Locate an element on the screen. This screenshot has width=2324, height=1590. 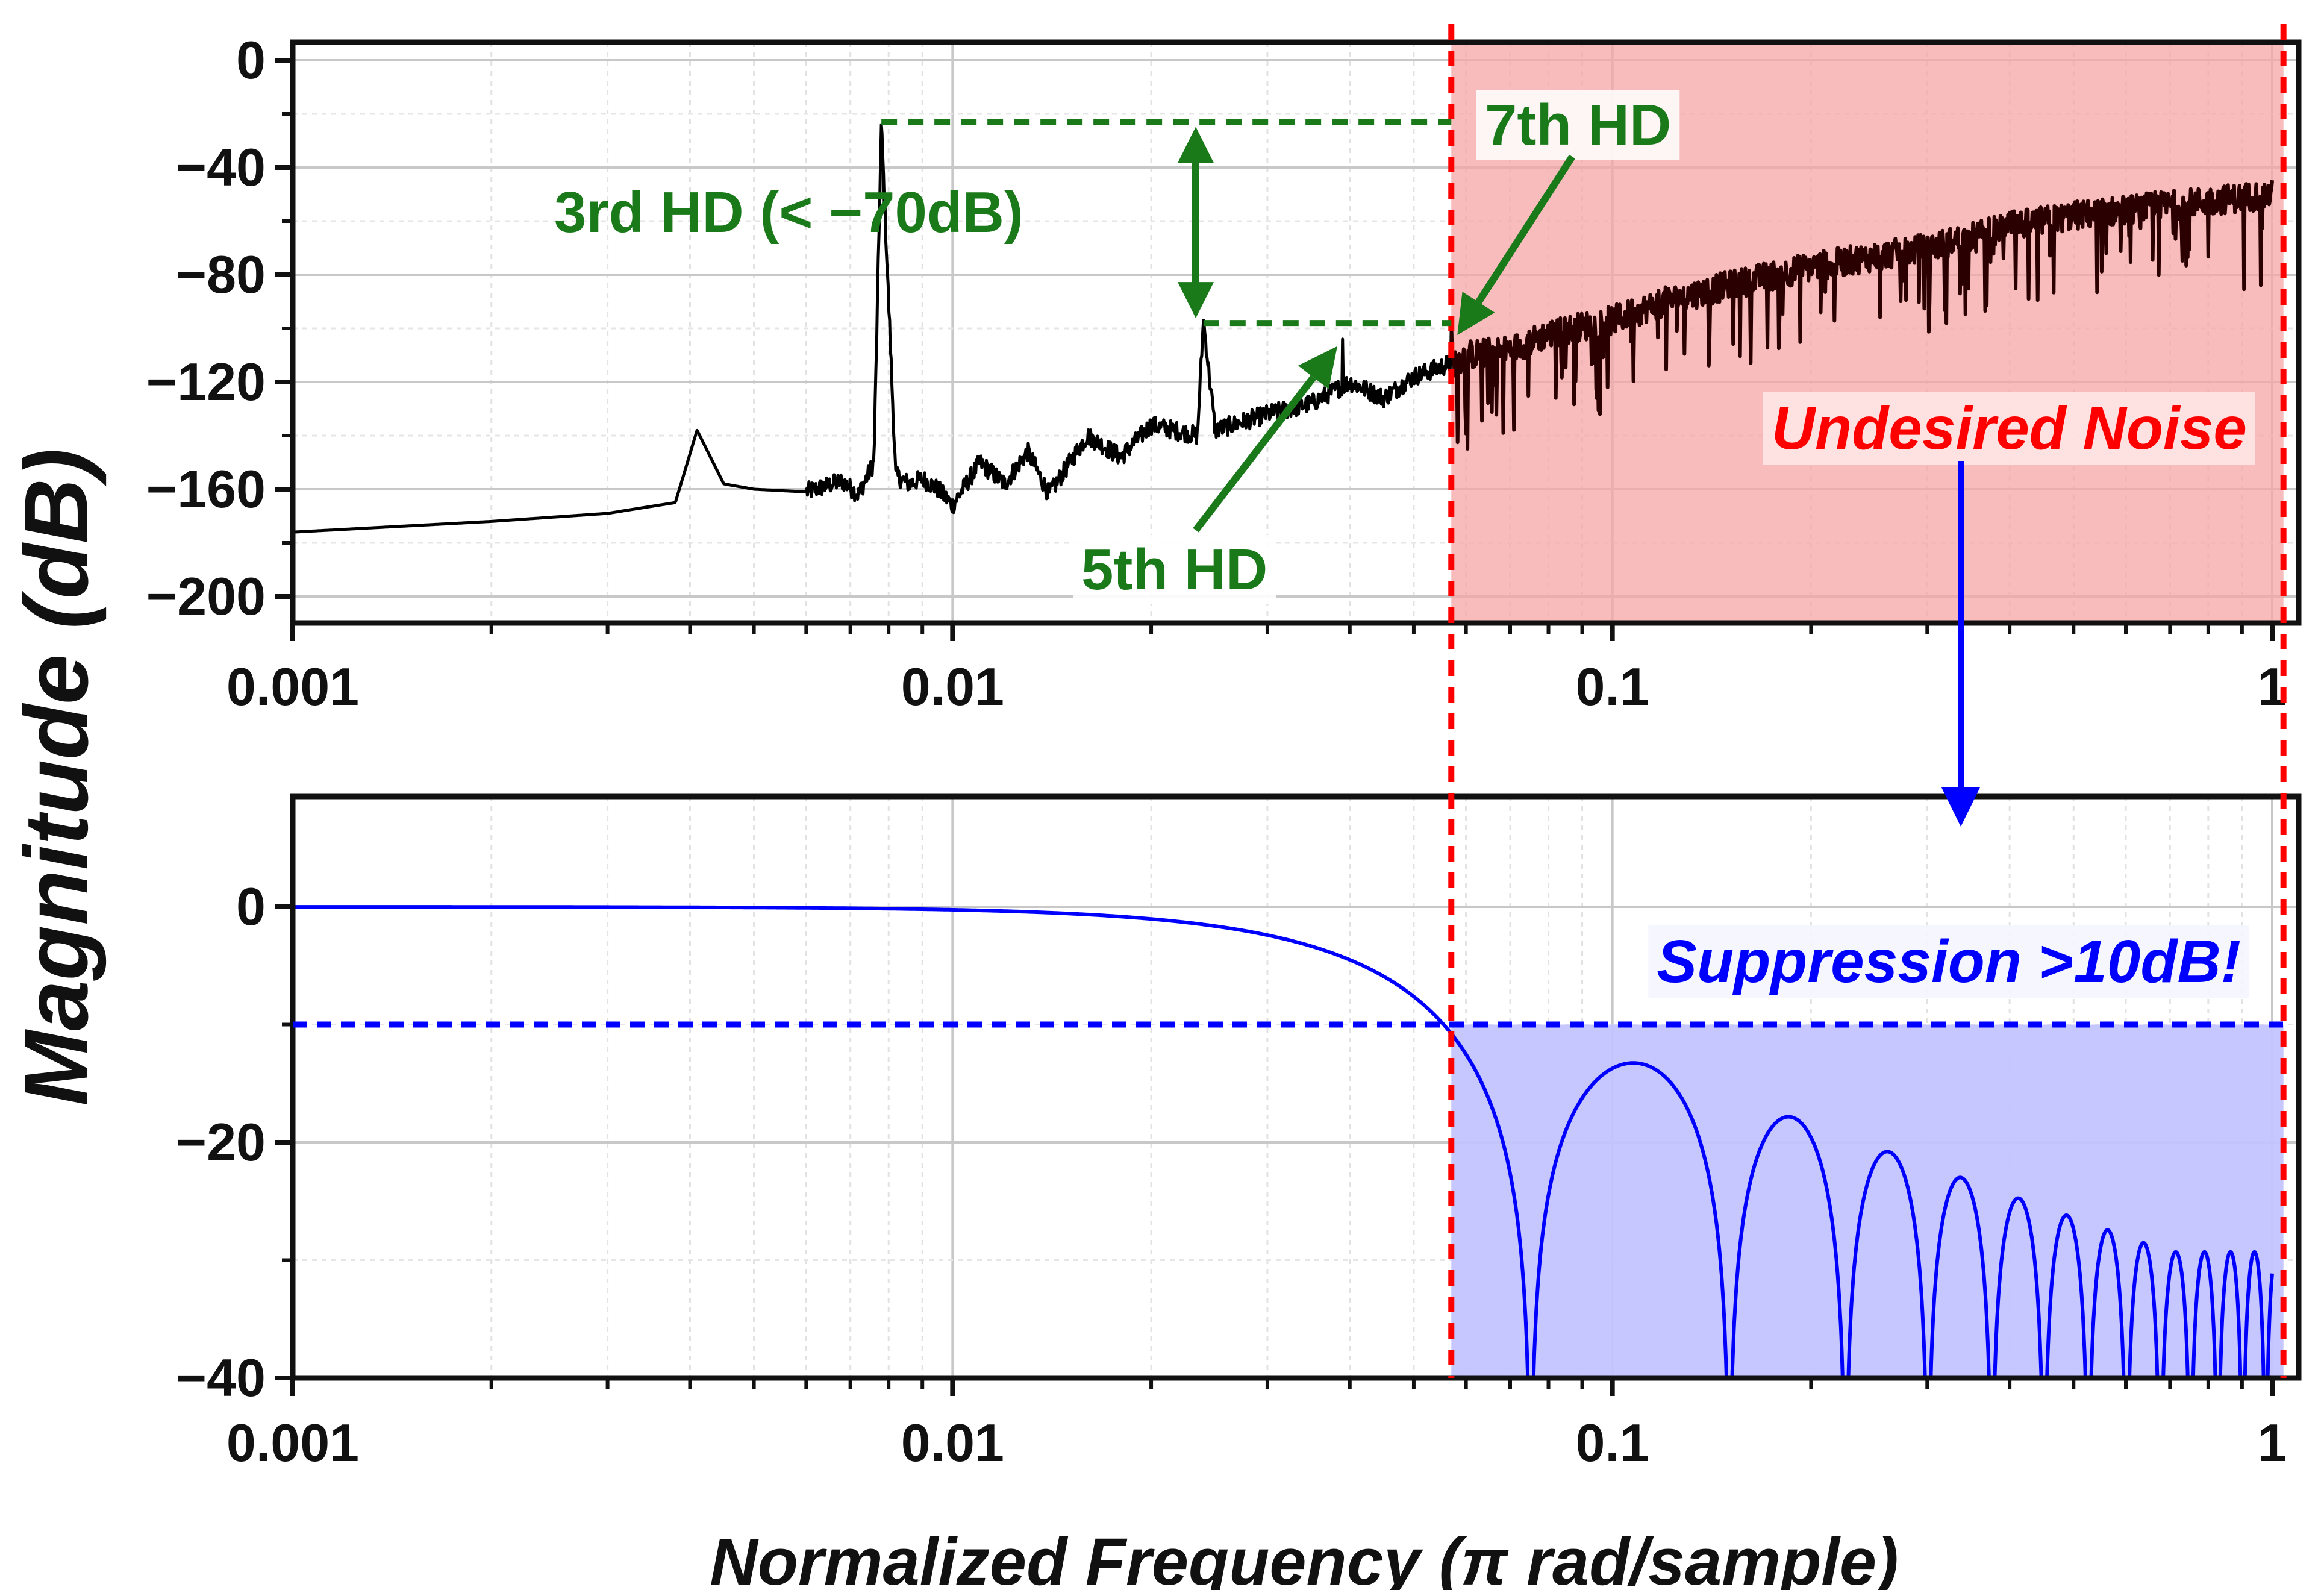
hd7-label: 7th HD is located at coordinates (1578, 125).